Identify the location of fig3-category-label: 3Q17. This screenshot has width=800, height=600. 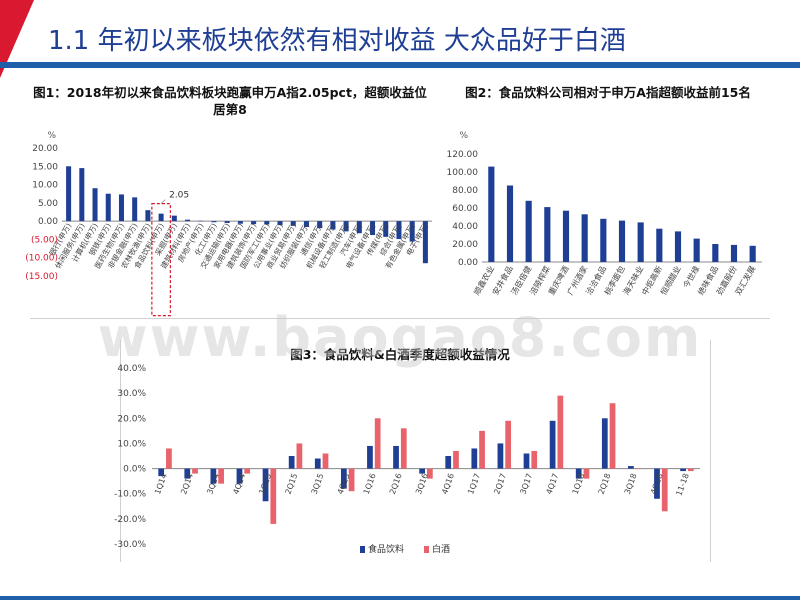
(526, 483).